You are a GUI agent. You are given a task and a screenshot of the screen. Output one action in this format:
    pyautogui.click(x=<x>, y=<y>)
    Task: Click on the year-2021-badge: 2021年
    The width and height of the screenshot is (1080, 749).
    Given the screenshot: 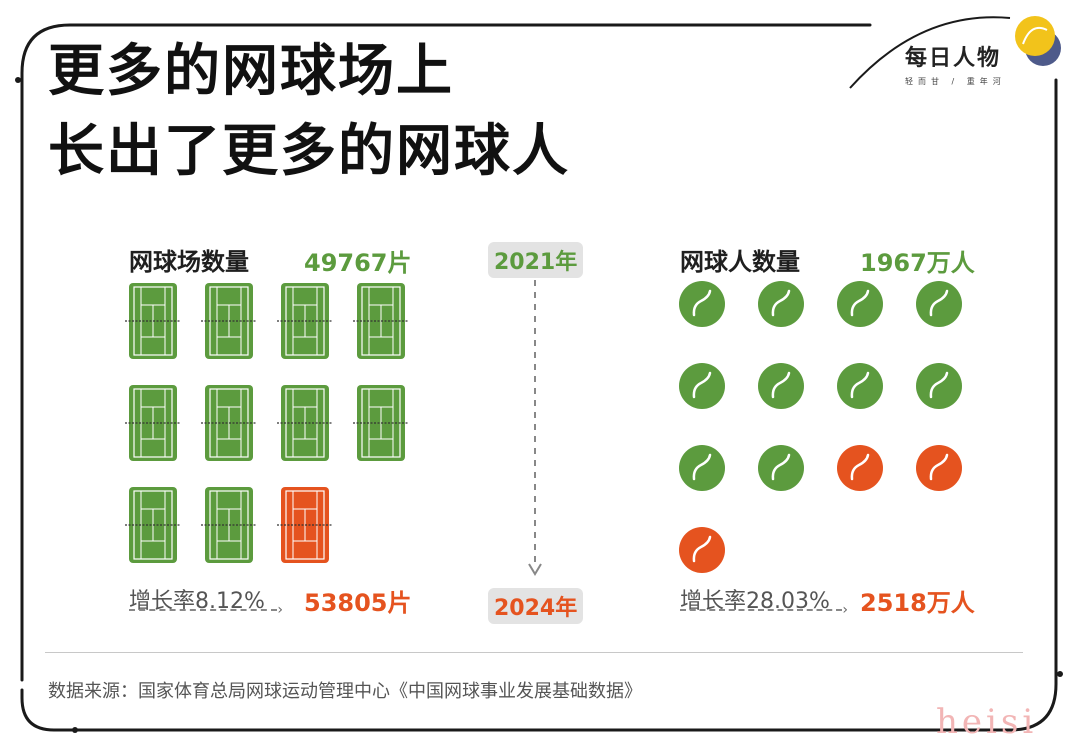 What is the action you would take?
    pyautogui.click(x=536, y=260)
    